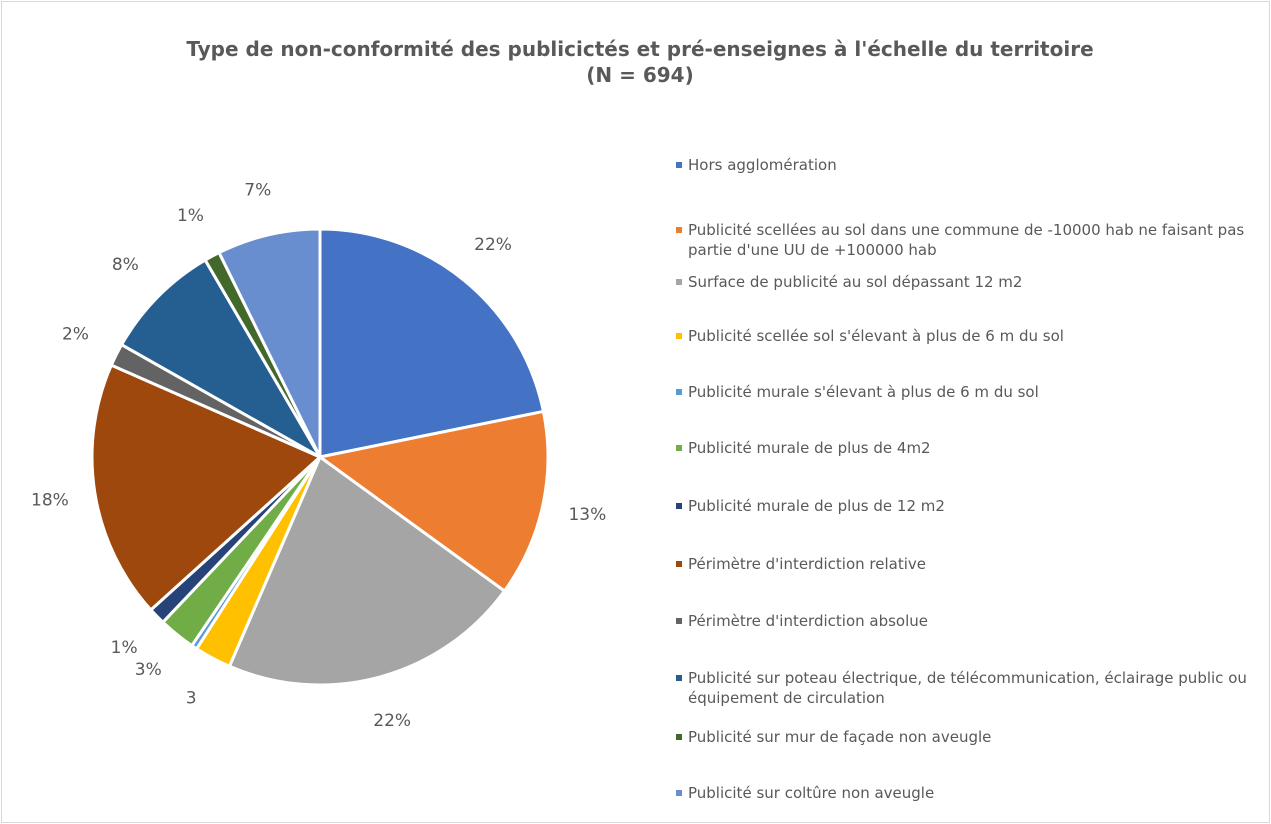 Image resolution: width=1271 pixels, height=824 pixels. I want to click on legend-entry: Hors agglomération, so click(967, 165).